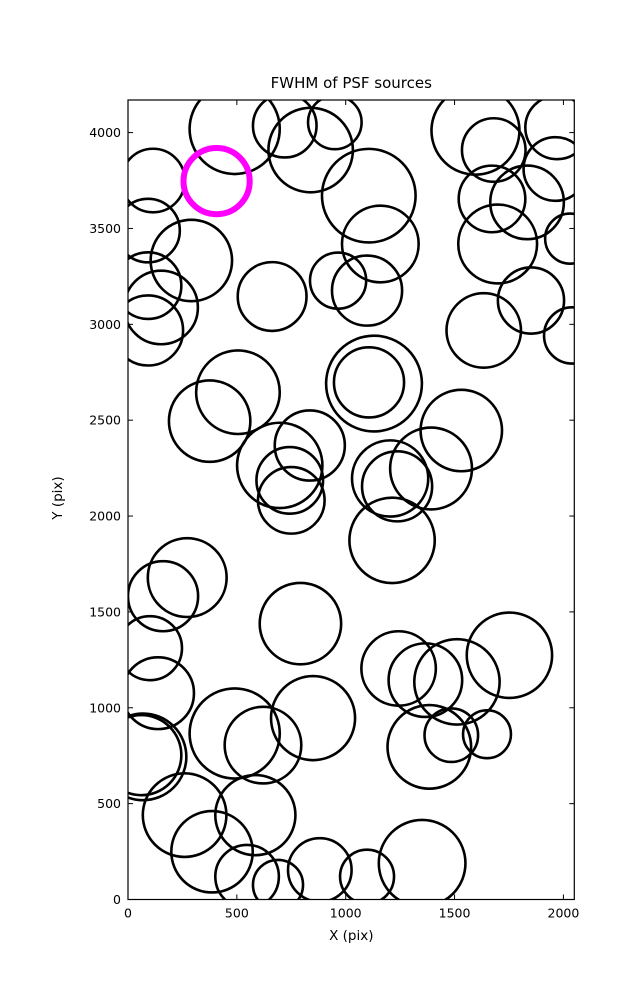  I want to click on y-tick-label: 3000, so click(105, 324).